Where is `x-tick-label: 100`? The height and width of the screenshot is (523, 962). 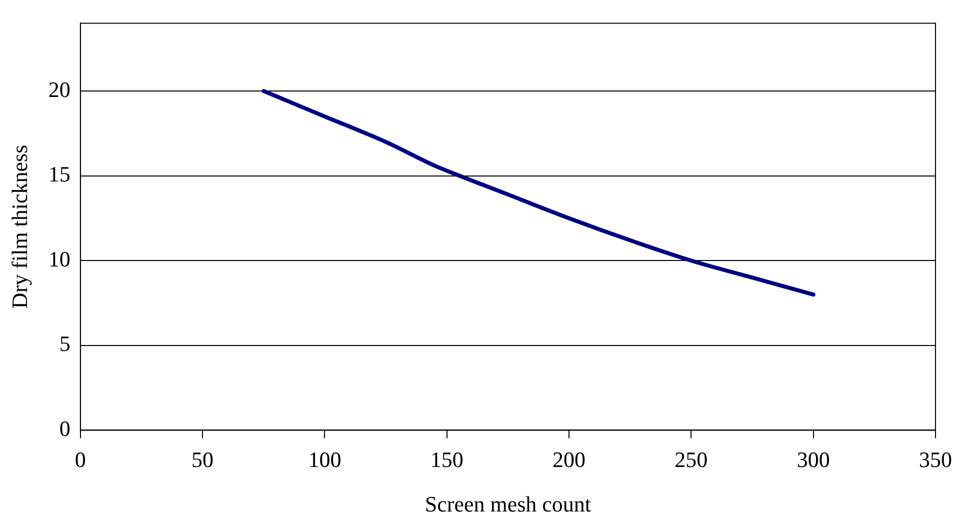
x-tick-label: 100 is located at coordinates (325, 459).